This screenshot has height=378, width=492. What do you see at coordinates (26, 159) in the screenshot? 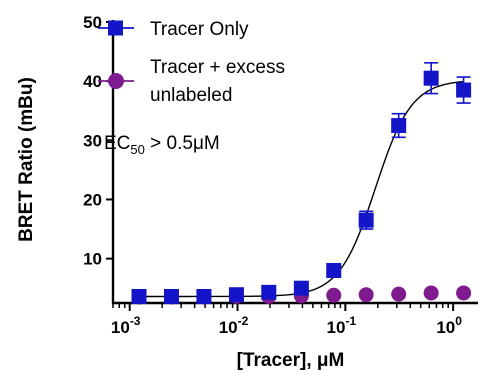
I see `y-axis-title: BRET Ratio (mBu)` at bounding box center [26, 159].